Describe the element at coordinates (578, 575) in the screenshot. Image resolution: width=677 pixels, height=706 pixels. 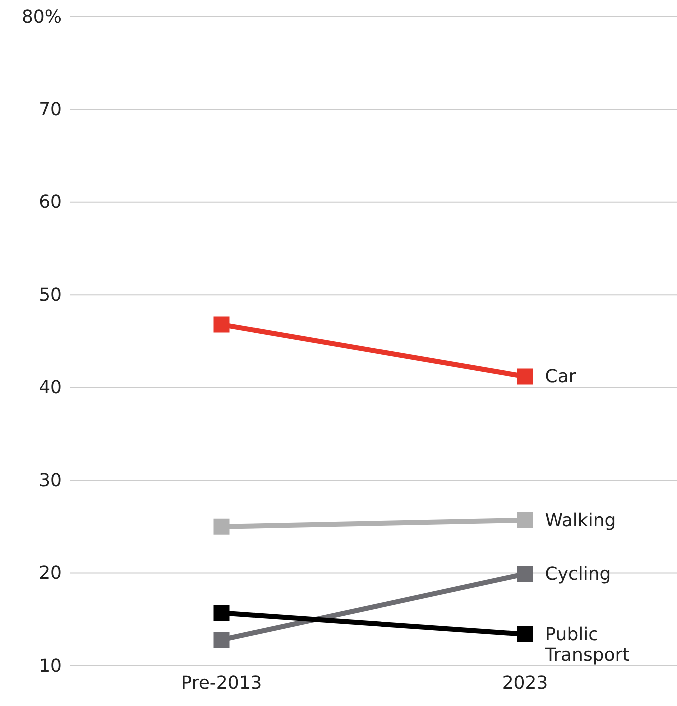
I see `series-label: Cycling` at that location.